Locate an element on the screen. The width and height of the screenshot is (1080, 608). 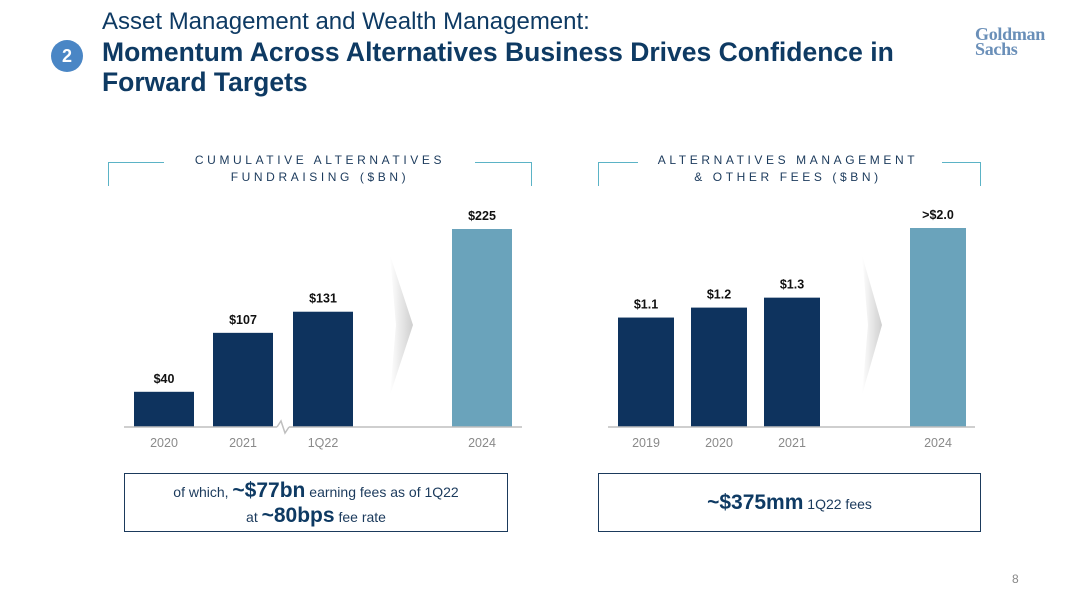
right-callout: ~$375mm 1Q22 fees is located at coordinates (789, 502).